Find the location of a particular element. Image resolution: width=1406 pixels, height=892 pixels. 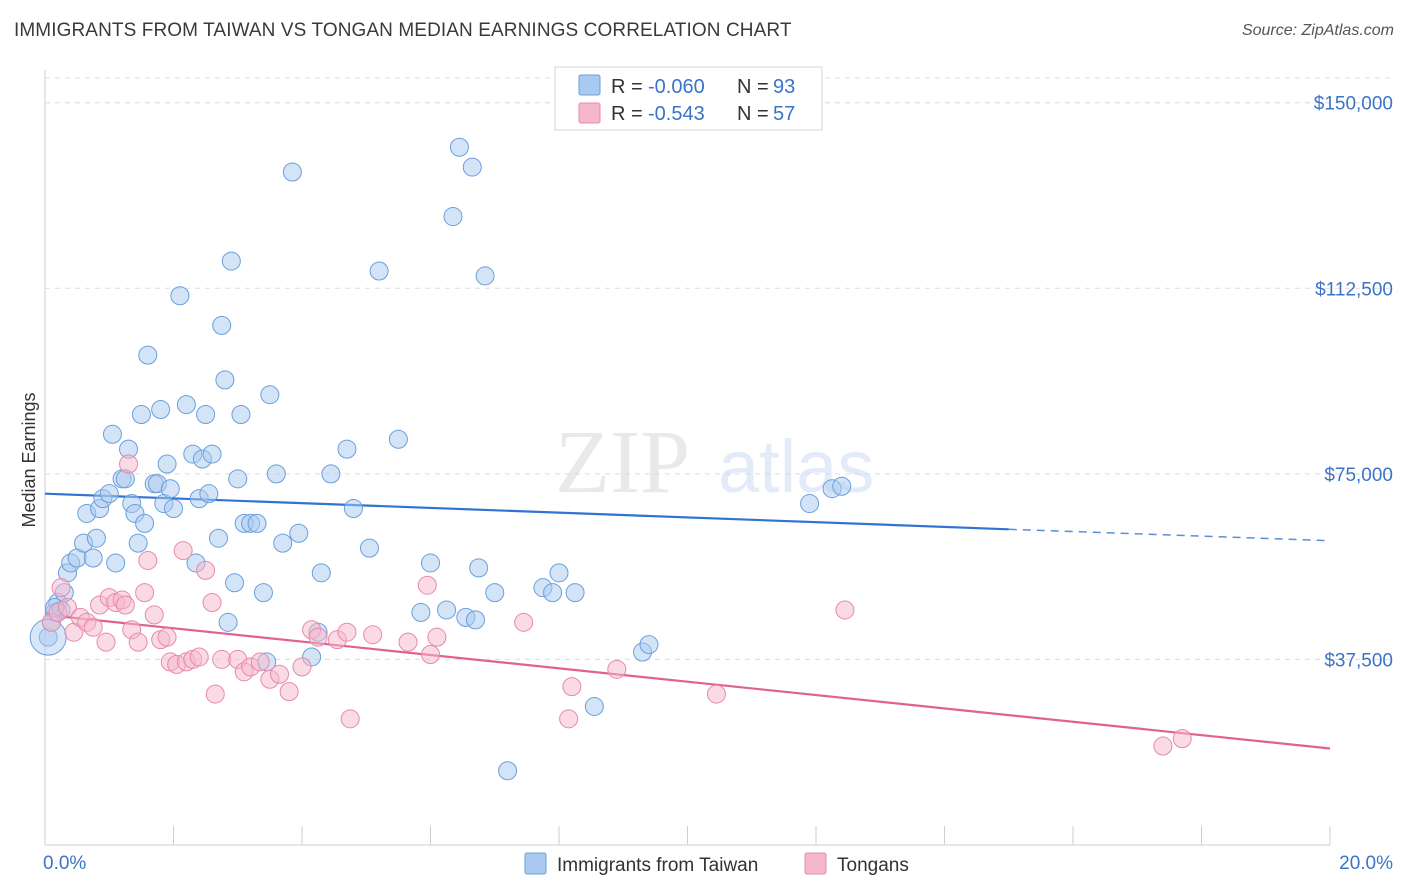

y-tick-label: $112,500 is located at coordinates (1354, 289).